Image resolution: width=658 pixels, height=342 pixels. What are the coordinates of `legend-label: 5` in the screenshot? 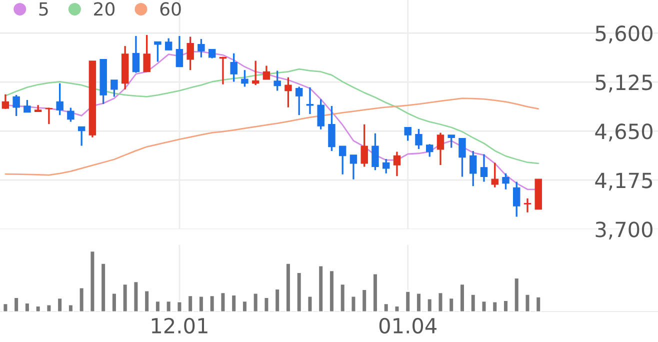 It's located at (43, 9).